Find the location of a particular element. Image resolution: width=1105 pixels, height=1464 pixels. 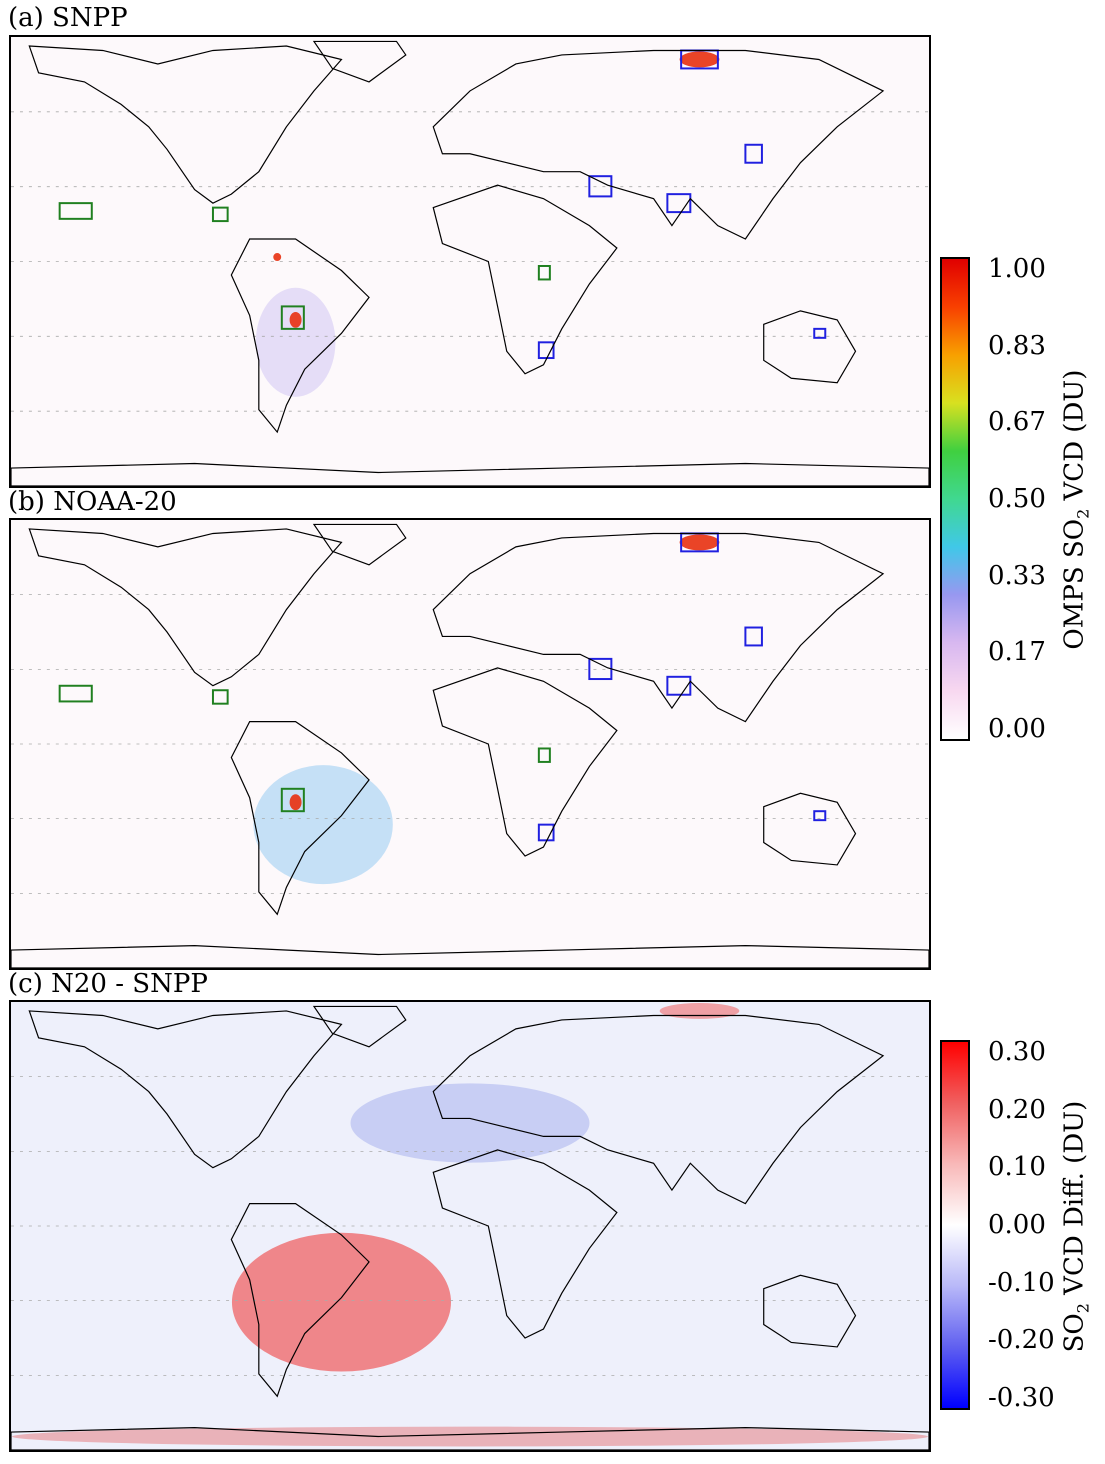

difference-positive-south-america is located at coordinates (341, 1302).